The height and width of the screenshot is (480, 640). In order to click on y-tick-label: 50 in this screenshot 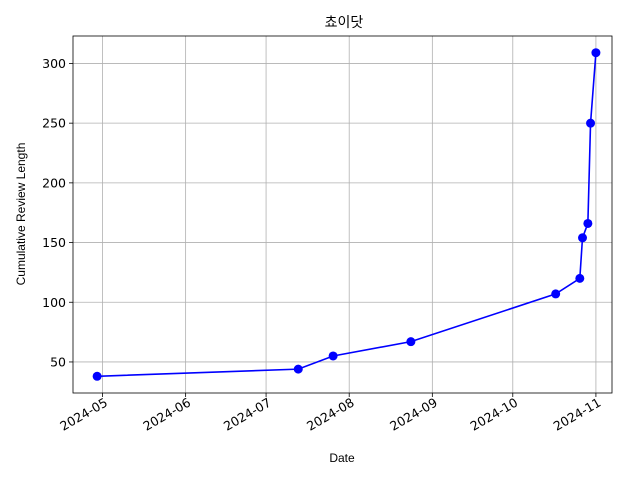, I will do `click(58, 361)`.